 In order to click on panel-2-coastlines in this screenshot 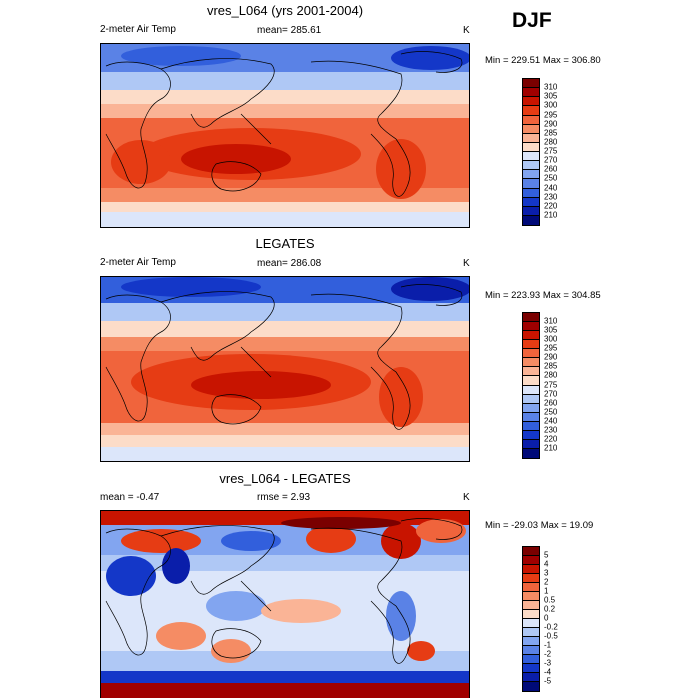, I will do `click(284, 357)`.